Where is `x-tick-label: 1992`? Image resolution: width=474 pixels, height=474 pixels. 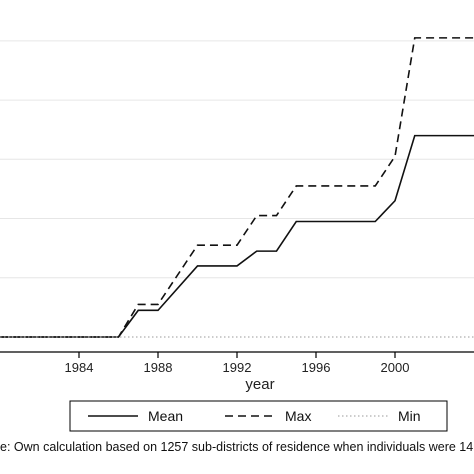
x-tick-label: 1992 is located at coordinates (237, 367).